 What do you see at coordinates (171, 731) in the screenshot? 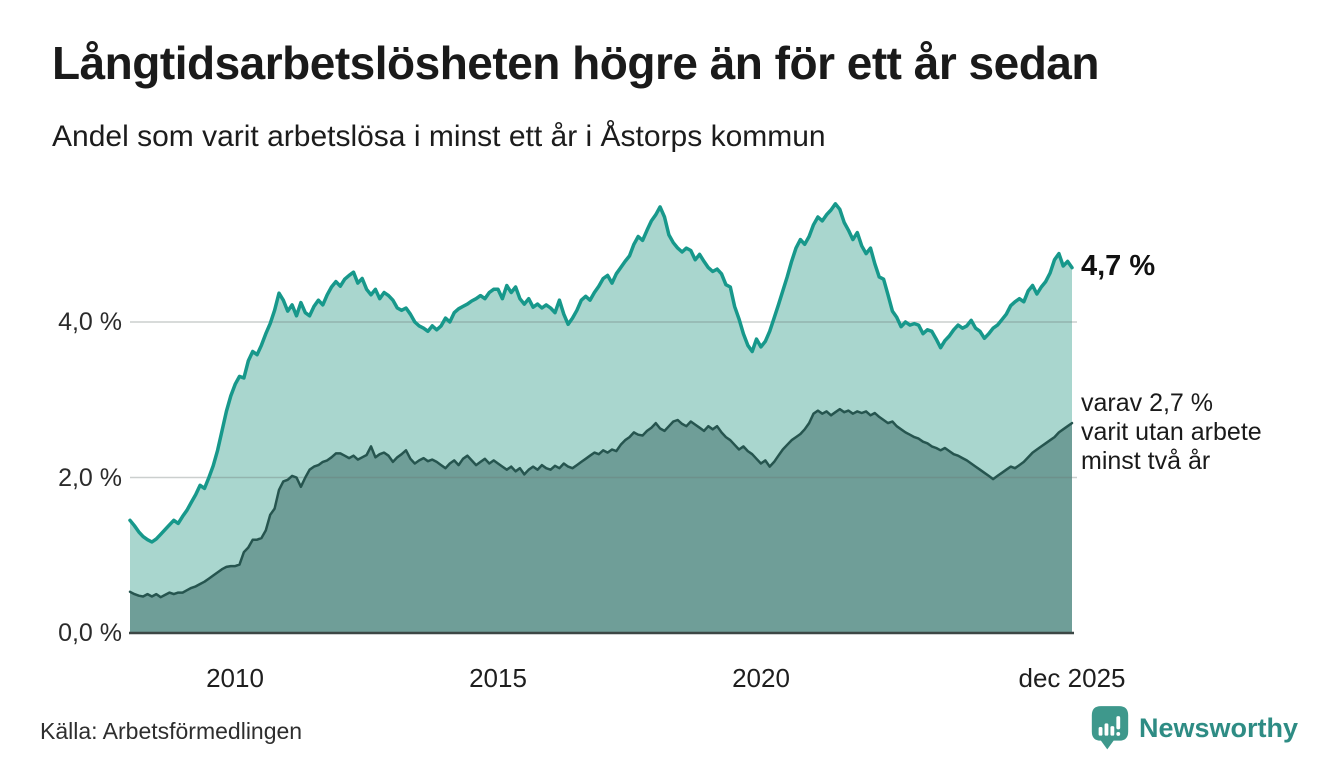
I see `source-credit: Källa: Arbetsförmedlingen` at bounding box center [171, 731].